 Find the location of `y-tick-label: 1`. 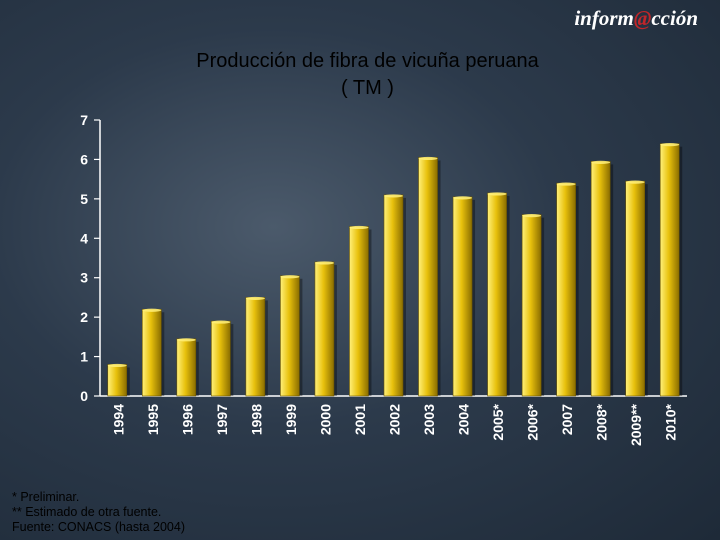

y-tick-label: 1 is located at coordinates (84, 357).